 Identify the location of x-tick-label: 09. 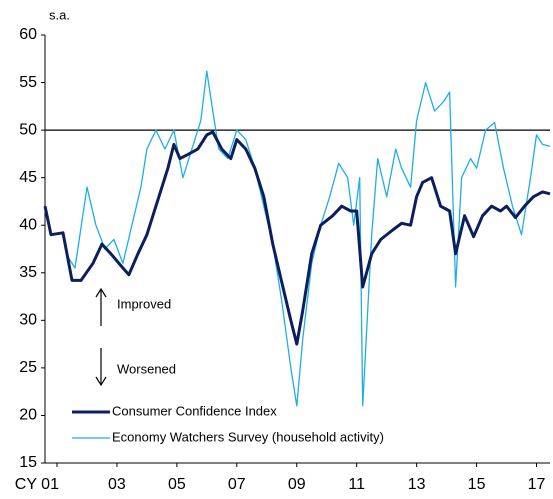
(297, 484).